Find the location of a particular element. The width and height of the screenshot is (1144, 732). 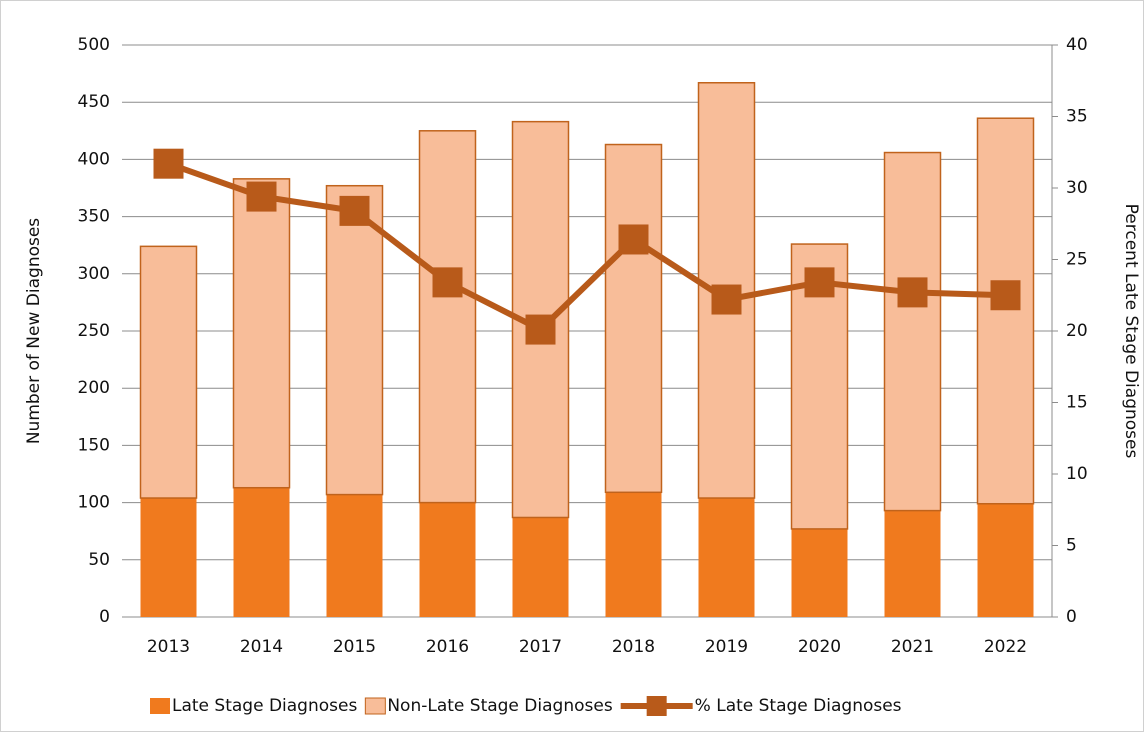

x-tick-label: 2020 is located at coordinates (819, 647).